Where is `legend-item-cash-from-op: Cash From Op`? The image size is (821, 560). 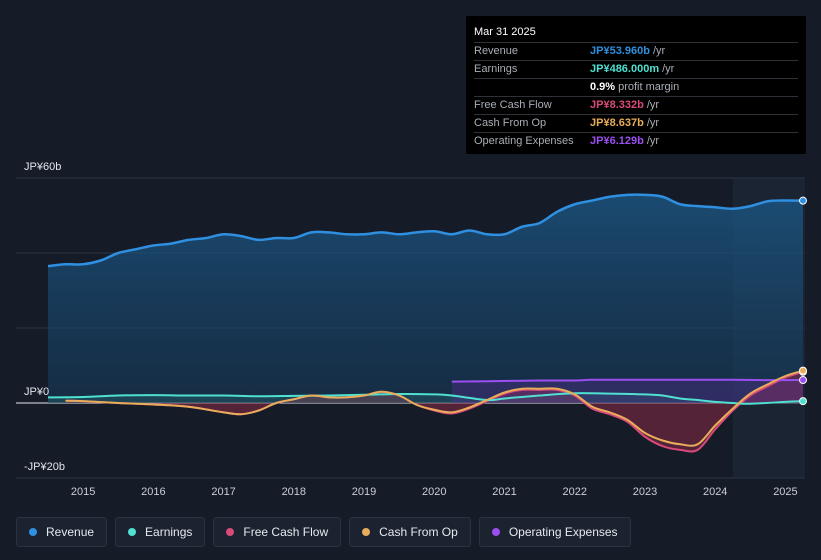
legend-item-cash-from-op: Cash From Op is located at coordinates (410, 532).